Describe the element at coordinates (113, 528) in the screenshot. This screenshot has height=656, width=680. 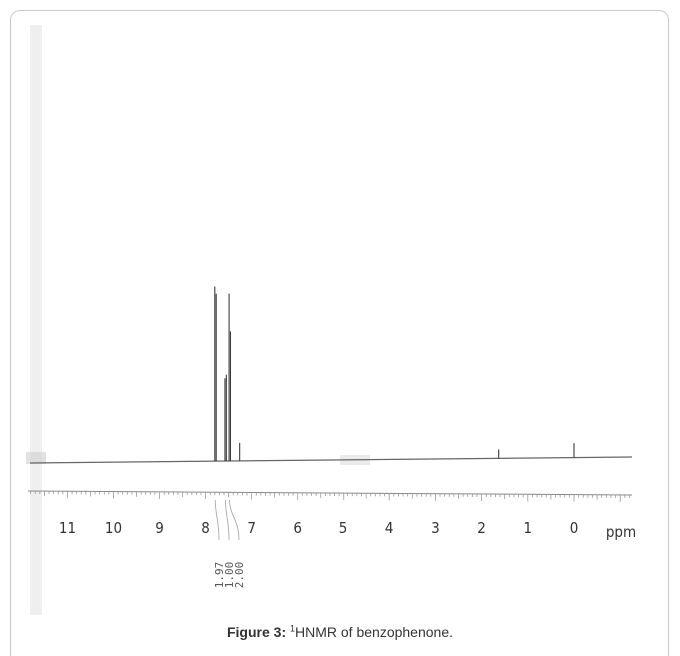
I see `x-tick-label: 10` at that location.